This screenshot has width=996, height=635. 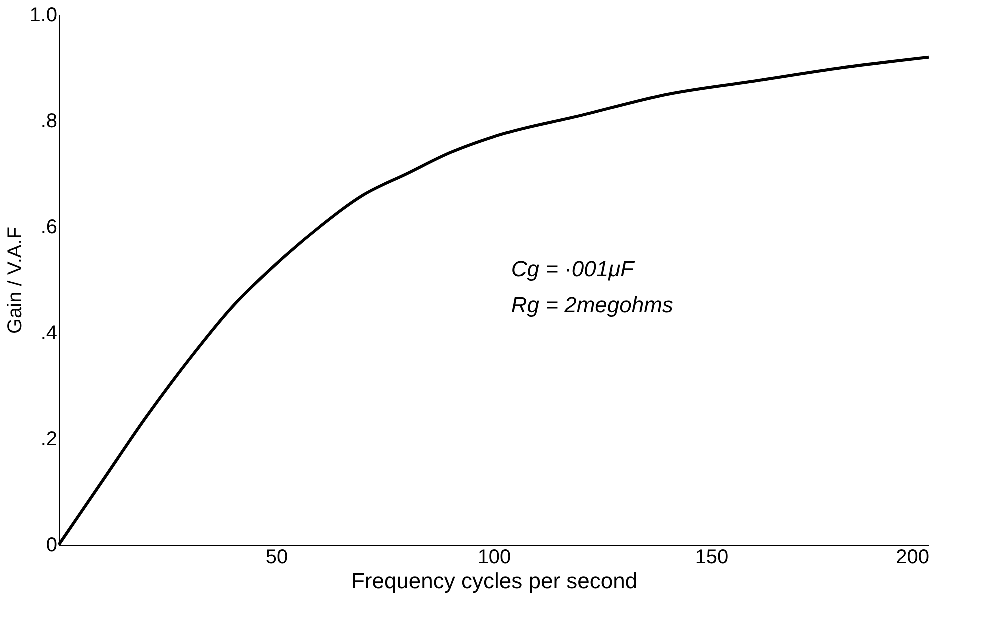 What do you see at coordinates (15, 280) in the screenshot?
I see `y-axis-title: Gain / V.A.F` at bounding box center [15, 280].